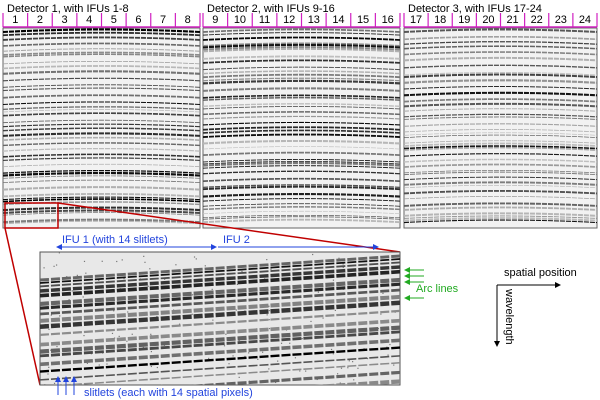 This screenshot has width=600, height=400. I want to click on y-axis-label: wavelength, so click(509, 316).